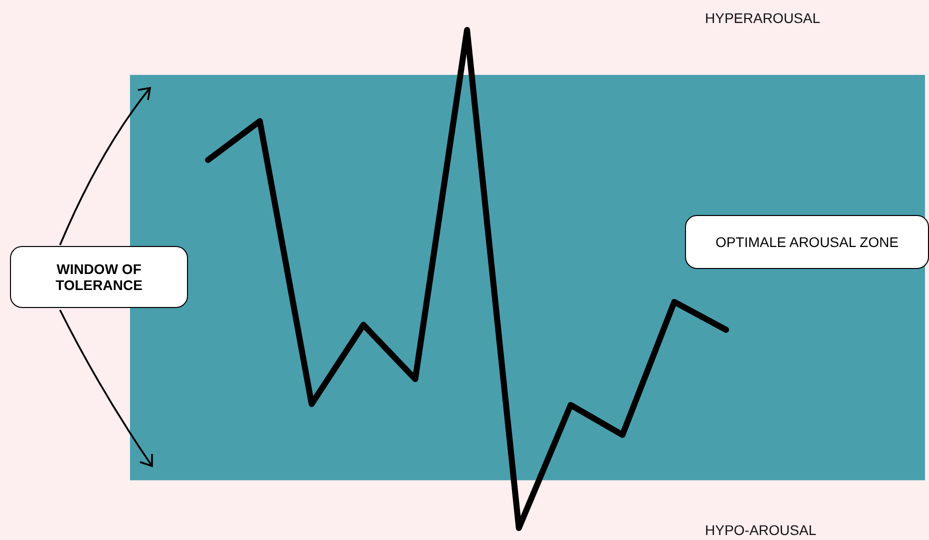 The height and width of the screenshot is (540, 929). I want to click on callout: WINDOW OF TOLERANCE, so click(99, 277).